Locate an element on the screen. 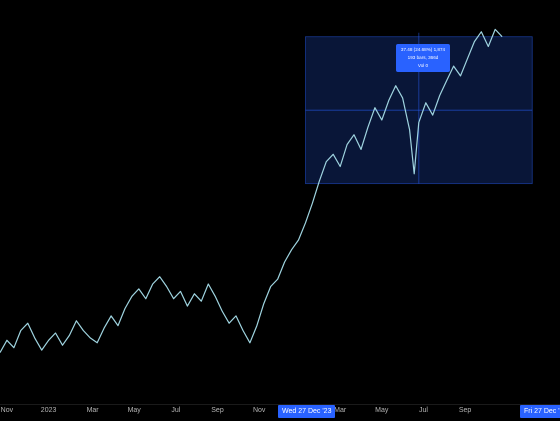 Image resolution: width=560 pixels, height=421 pixels. measure-volume-text: Vol 0 is located at coordinates (423, 65).